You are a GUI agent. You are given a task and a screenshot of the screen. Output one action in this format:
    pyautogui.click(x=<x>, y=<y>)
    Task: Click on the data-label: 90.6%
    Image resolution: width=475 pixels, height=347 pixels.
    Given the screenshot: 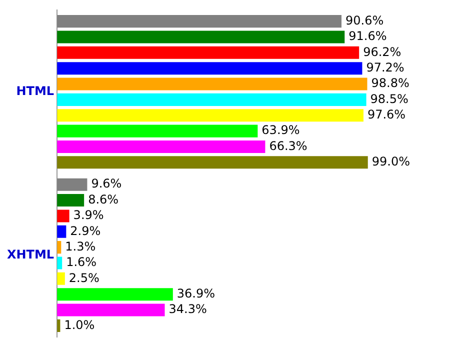 What is the action you would take?
    pyautogui.click(x=364, y=20)
    